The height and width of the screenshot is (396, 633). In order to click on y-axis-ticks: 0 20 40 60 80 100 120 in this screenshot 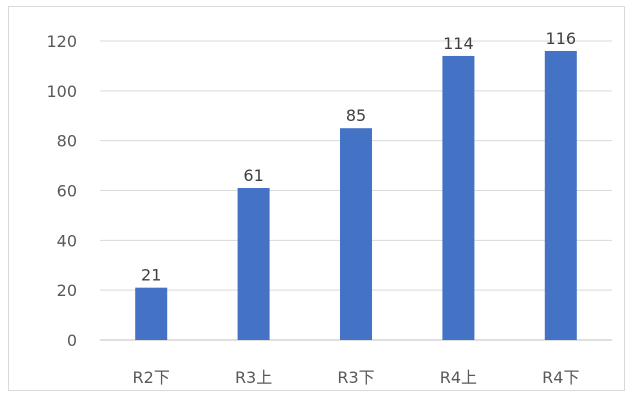, I will do `click(61, 191)`.